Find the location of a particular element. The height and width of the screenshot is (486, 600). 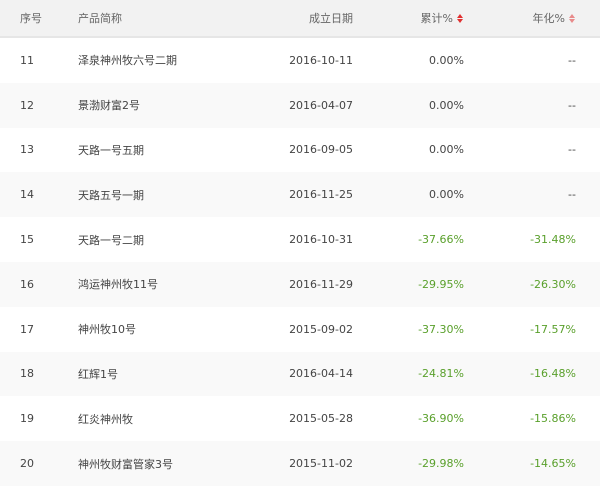

cell-annualized: -16.48% is located at coordinates (553, 374).